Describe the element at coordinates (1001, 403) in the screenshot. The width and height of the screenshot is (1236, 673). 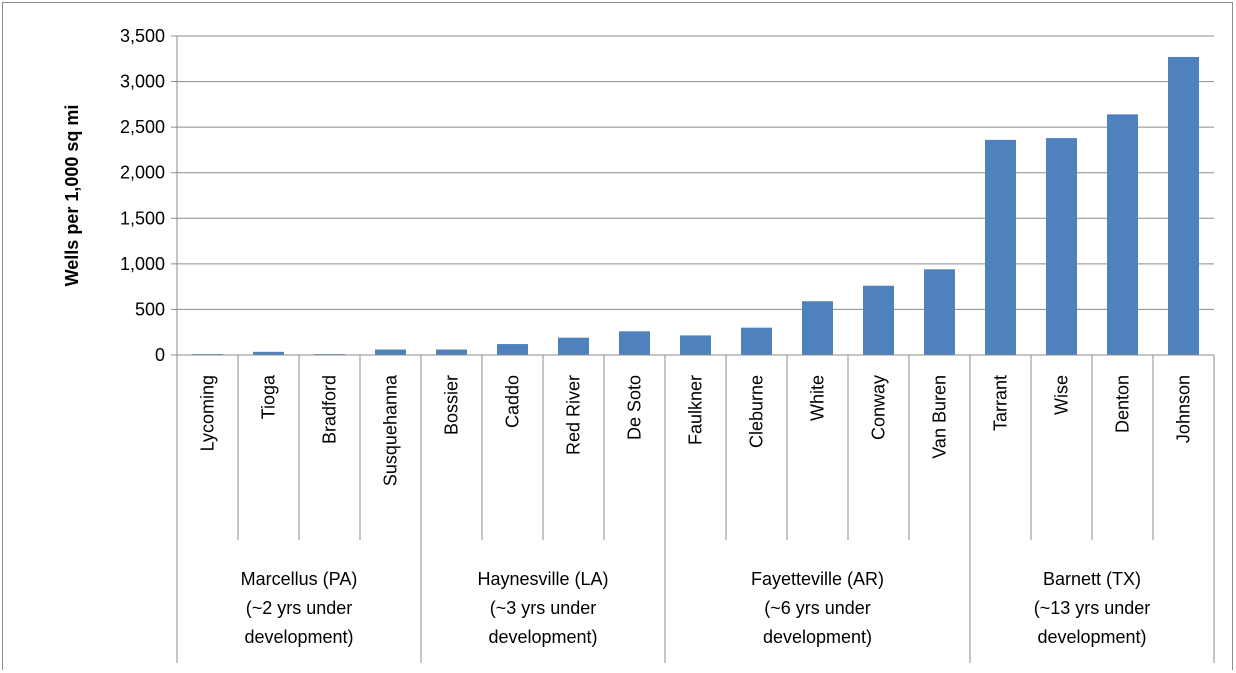
I see `category-label: Tarrant` at that location.